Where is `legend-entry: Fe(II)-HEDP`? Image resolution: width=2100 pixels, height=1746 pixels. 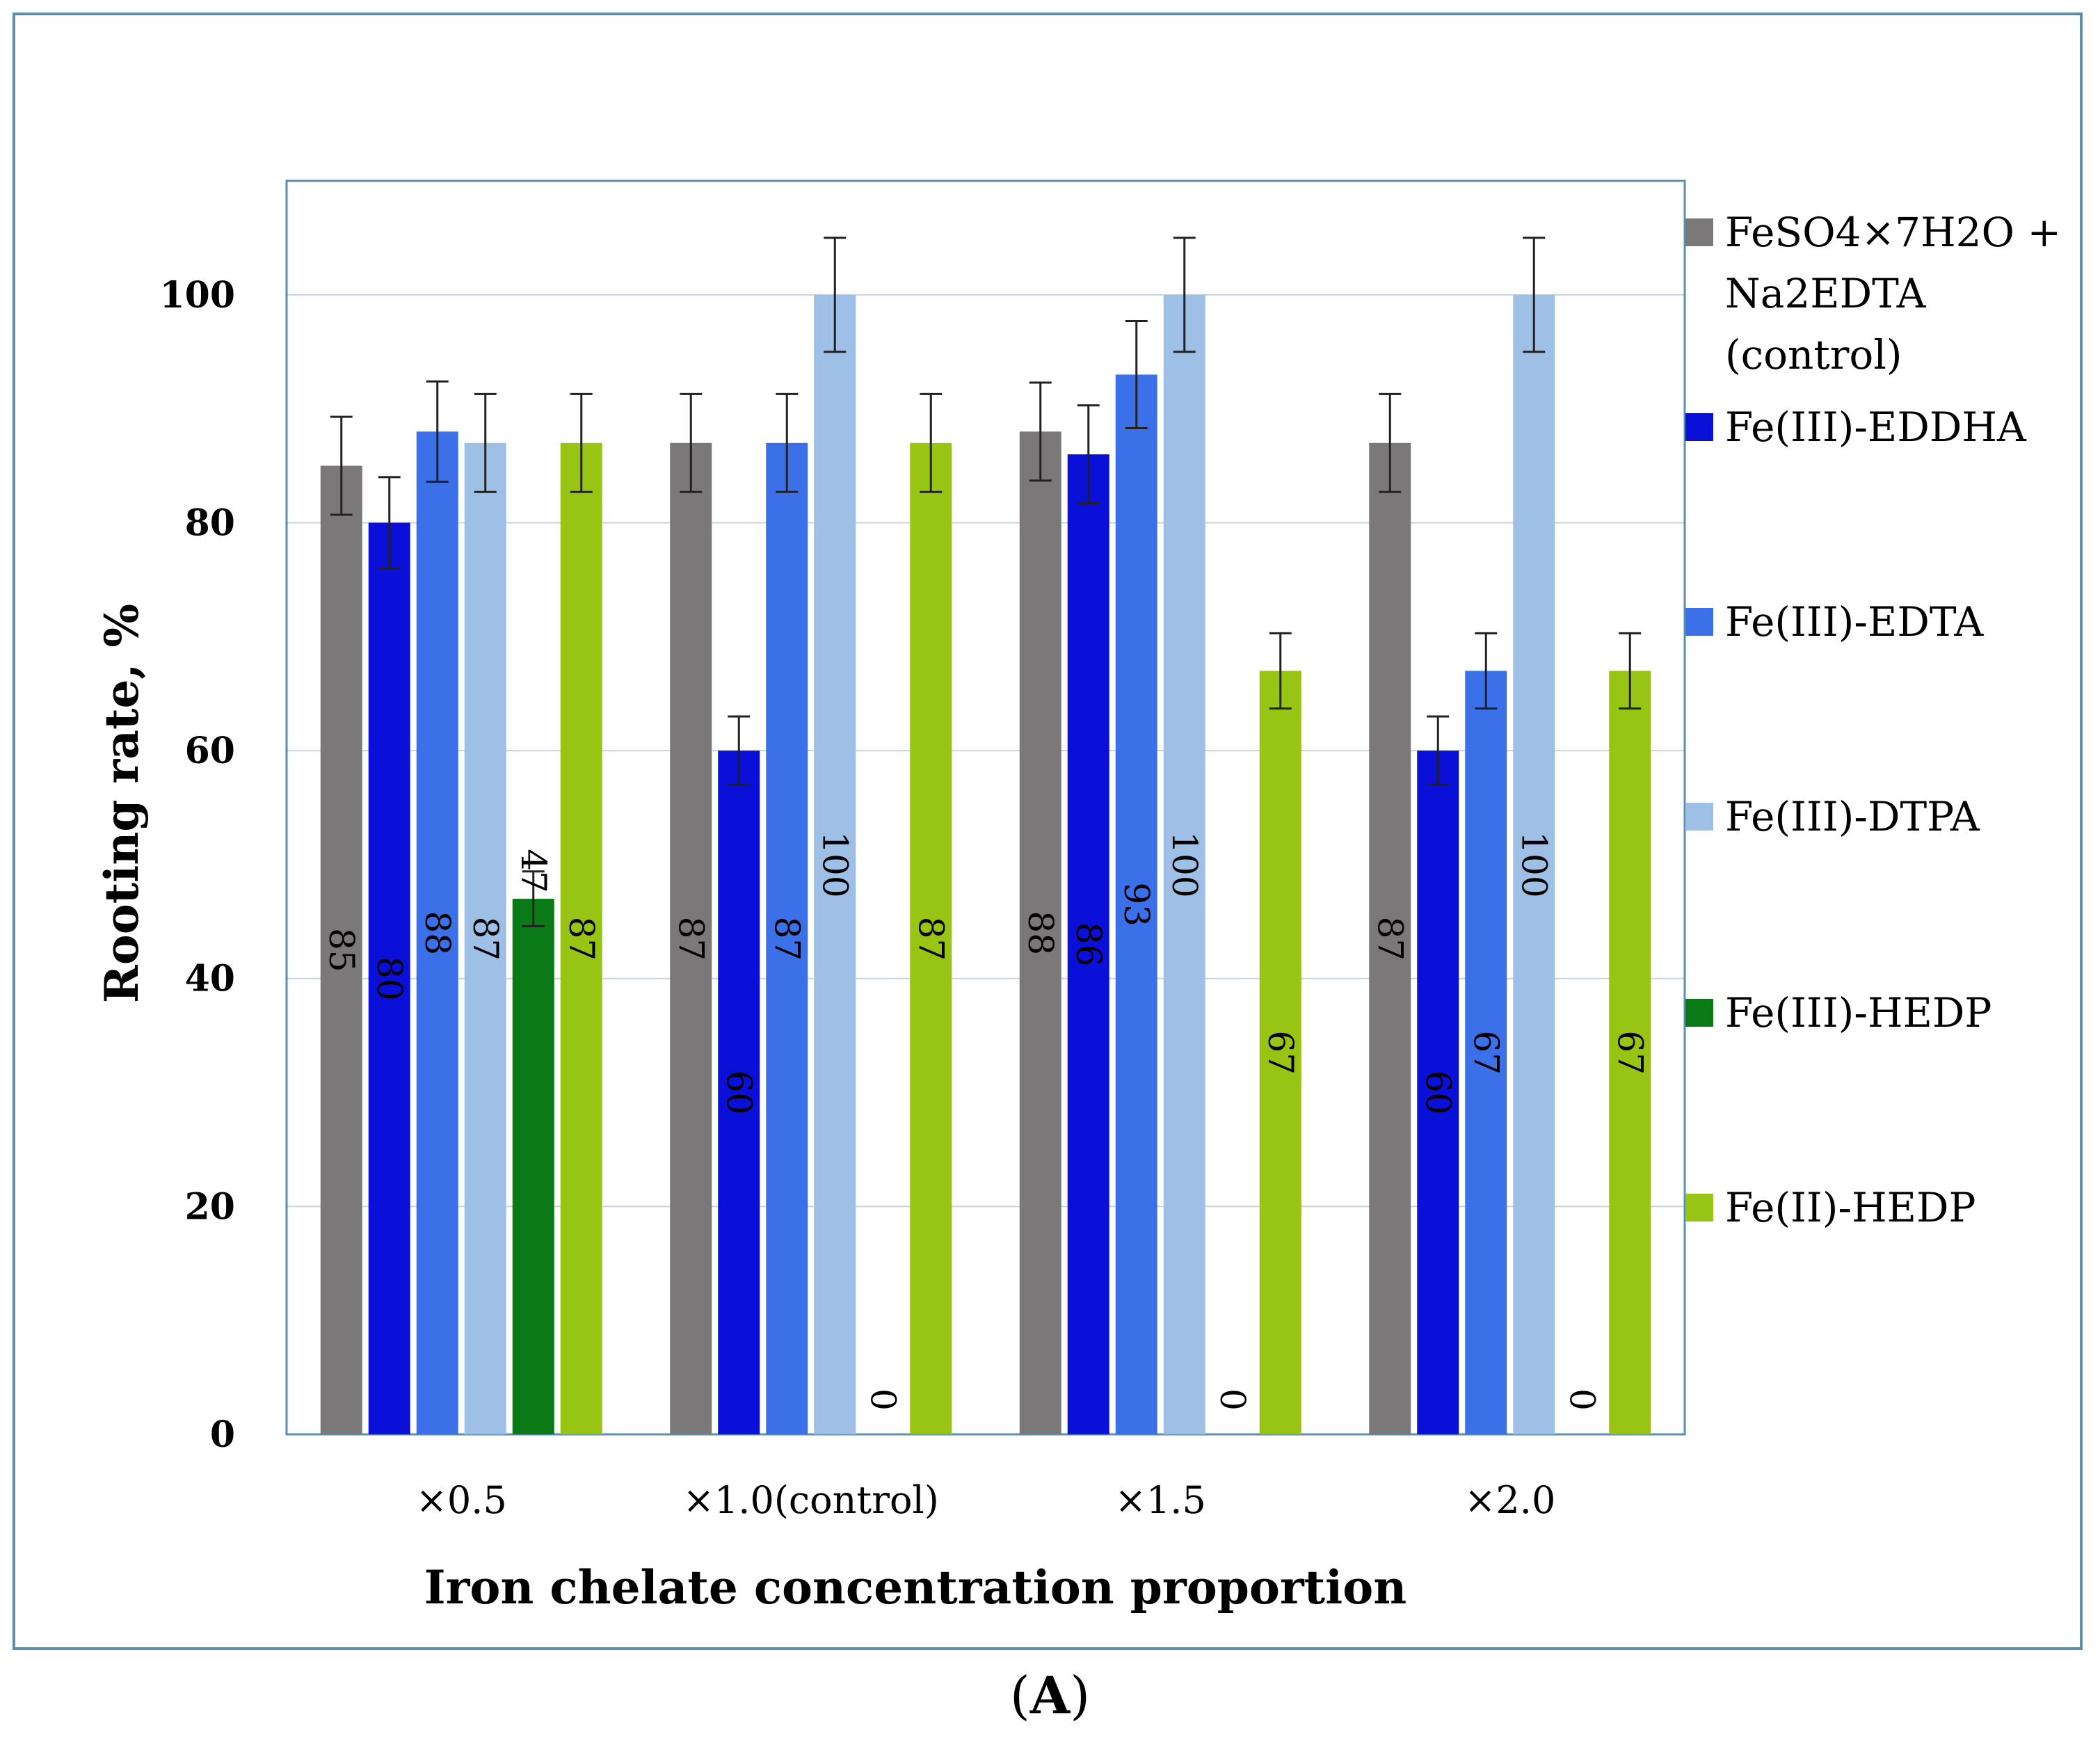 legend-entry: Fe(II)-HEDP is located at coordinates (1830, 1207).